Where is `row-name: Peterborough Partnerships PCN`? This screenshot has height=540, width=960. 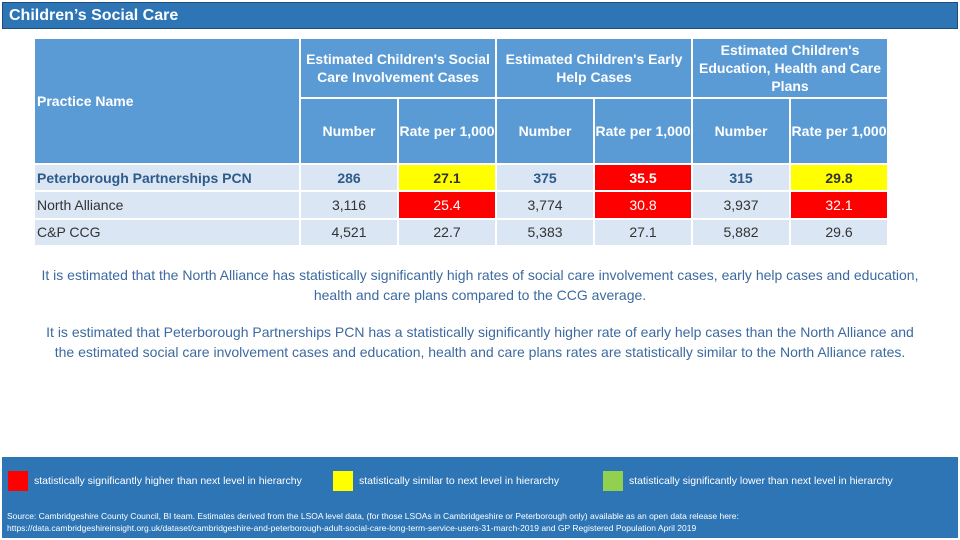 row-name: Peterborough Partnerships PCN is located at coordinates (167, 178).